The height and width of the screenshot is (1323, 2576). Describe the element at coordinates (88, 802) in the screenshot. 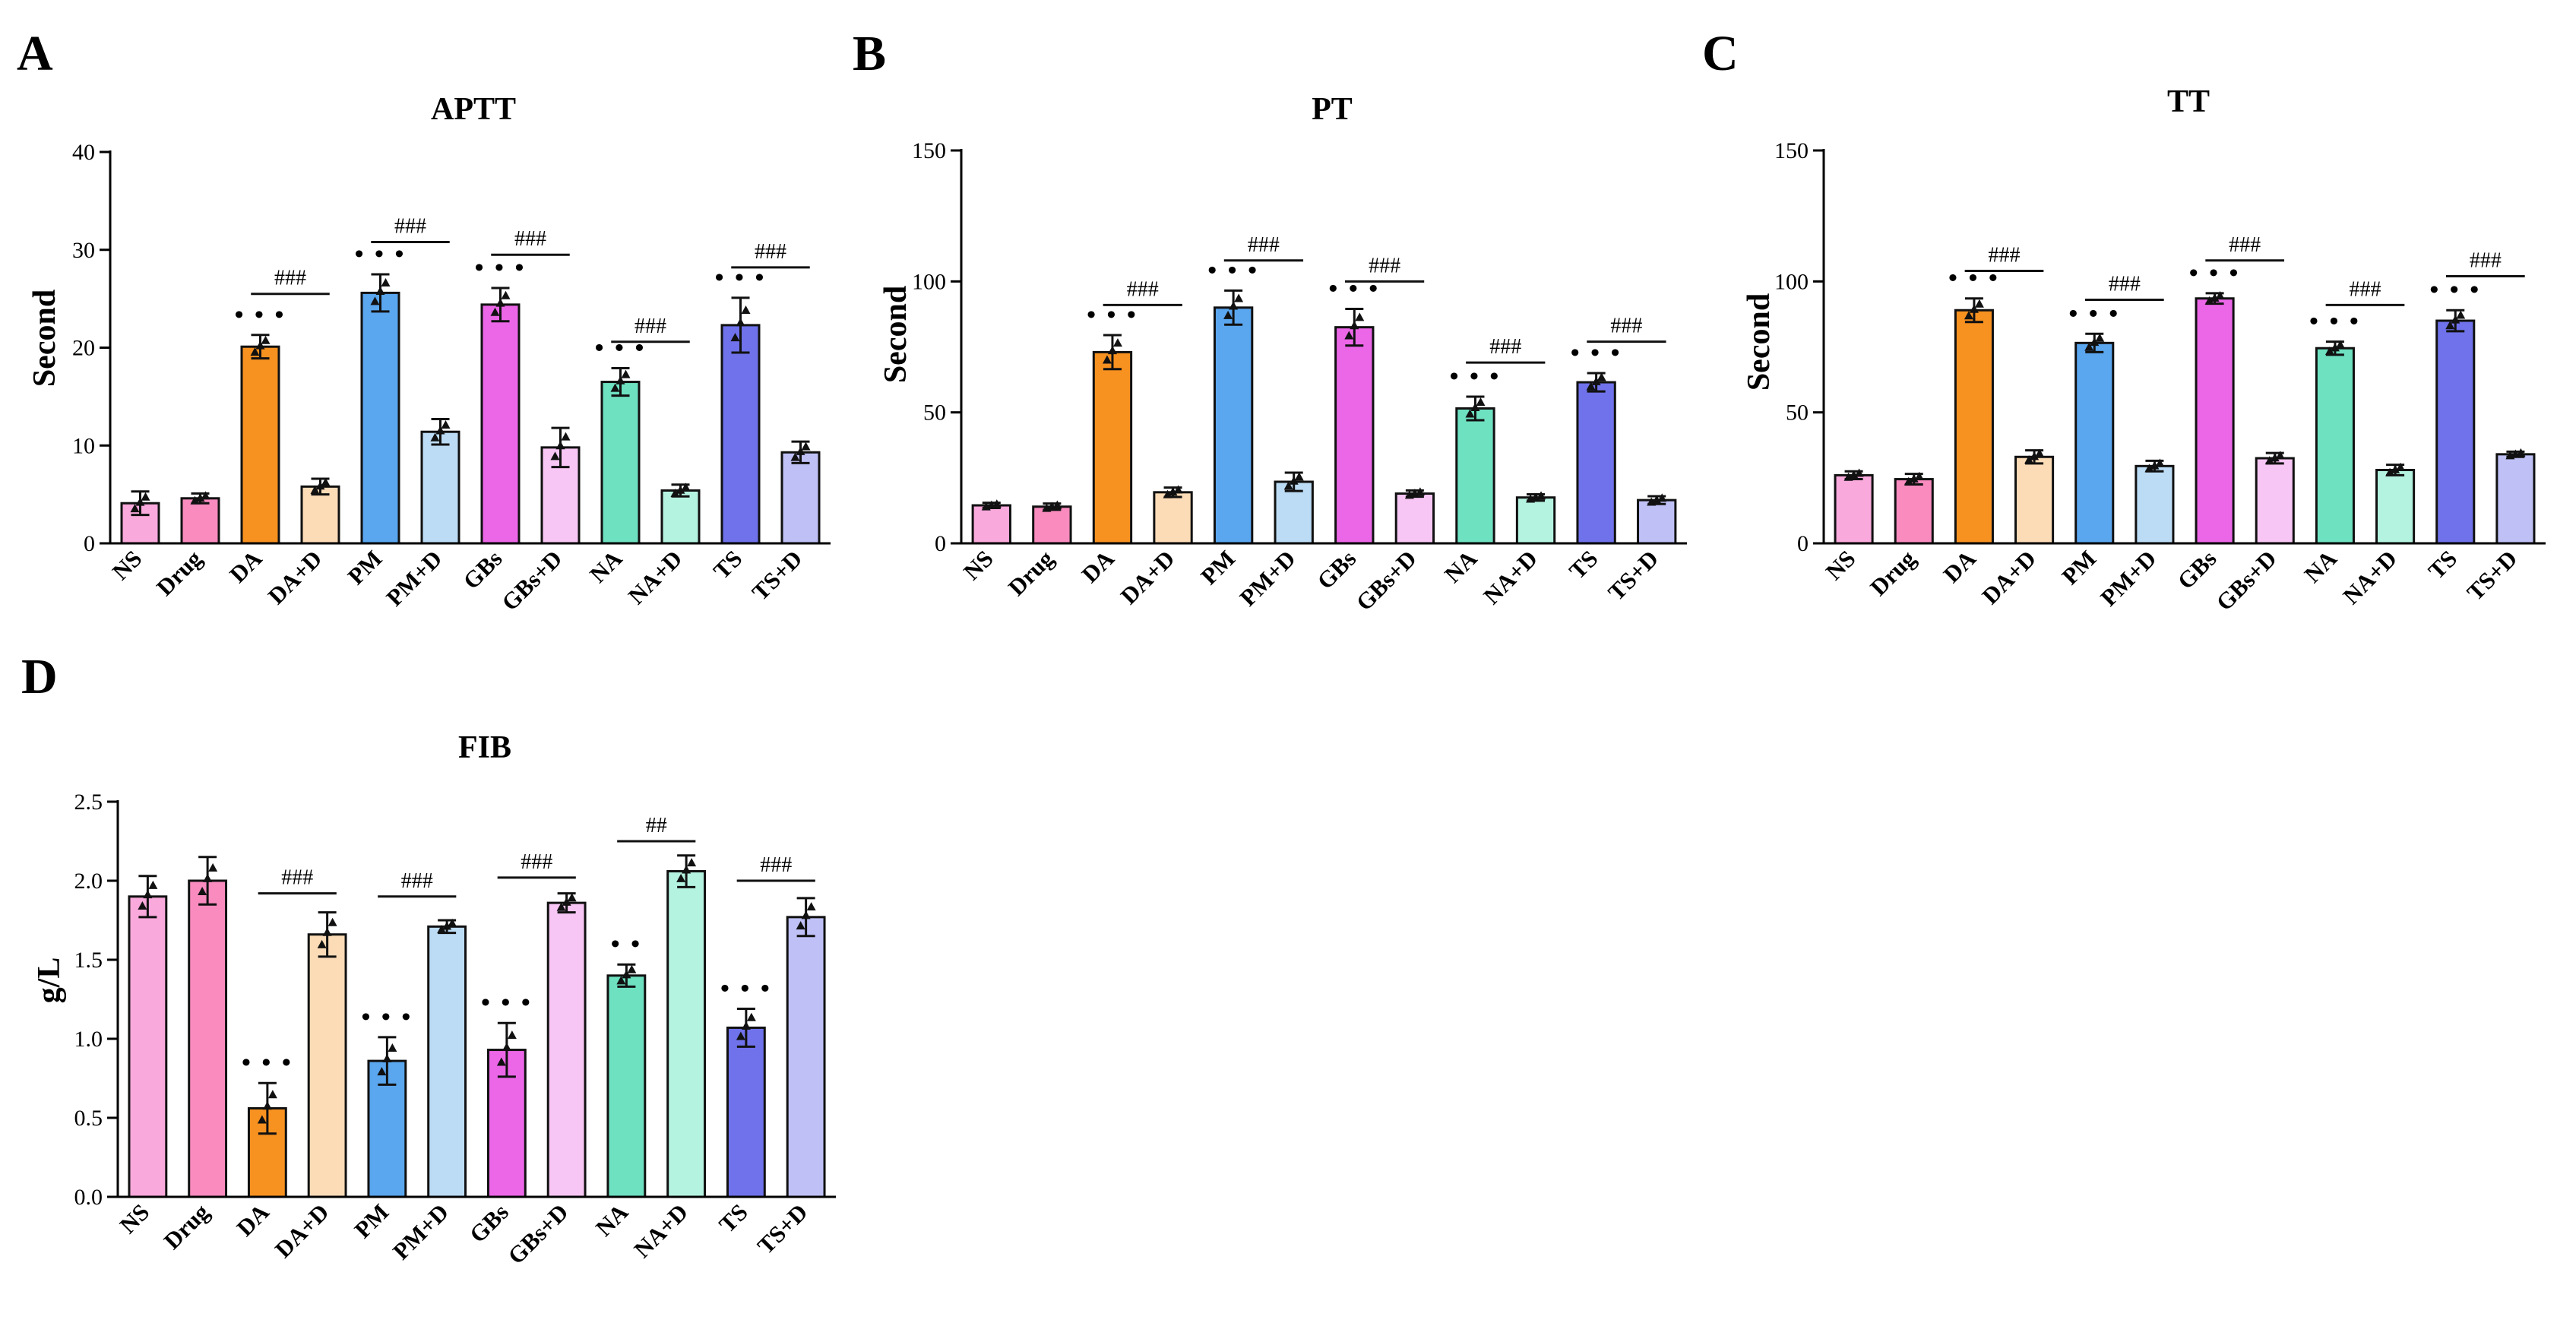

I see `y-tick-label: 2.5` at that location.